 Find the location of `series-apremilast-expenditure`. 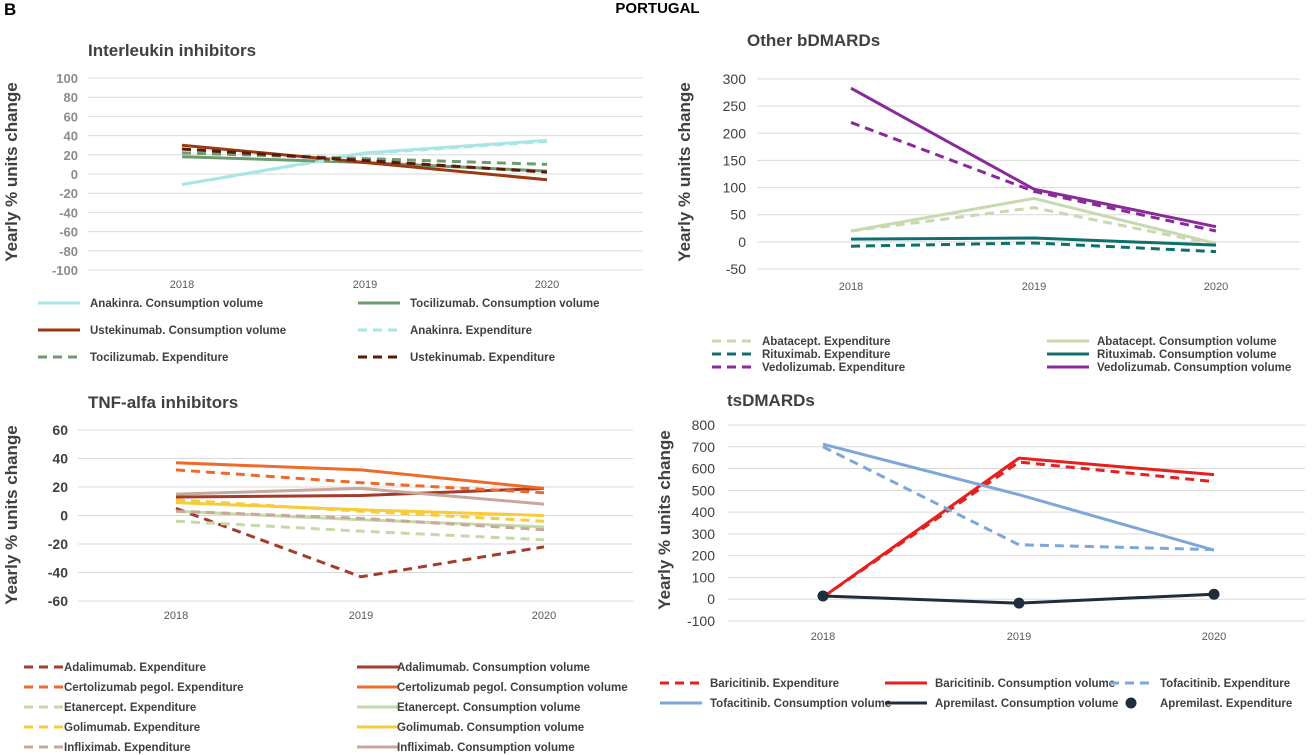

series-apremilast-expenditure is located at coordinates (1018, 598).